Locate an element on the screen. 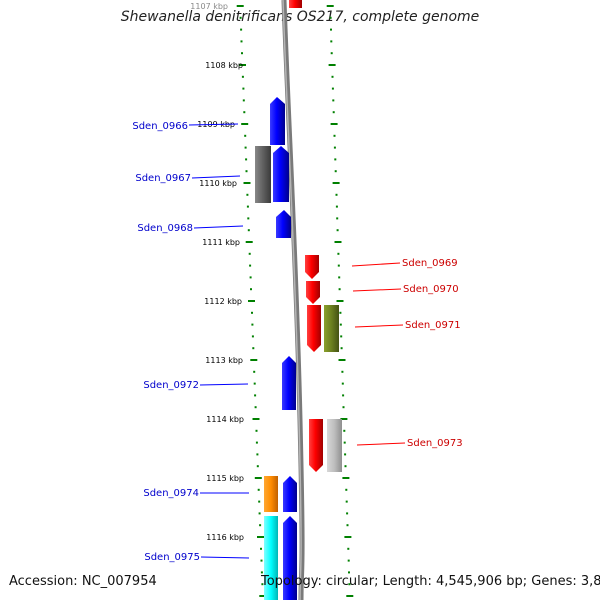 The width and height of the screenshot is (600, 600). kbp-label: 1111 kbp is located at coordinates (221, 242).